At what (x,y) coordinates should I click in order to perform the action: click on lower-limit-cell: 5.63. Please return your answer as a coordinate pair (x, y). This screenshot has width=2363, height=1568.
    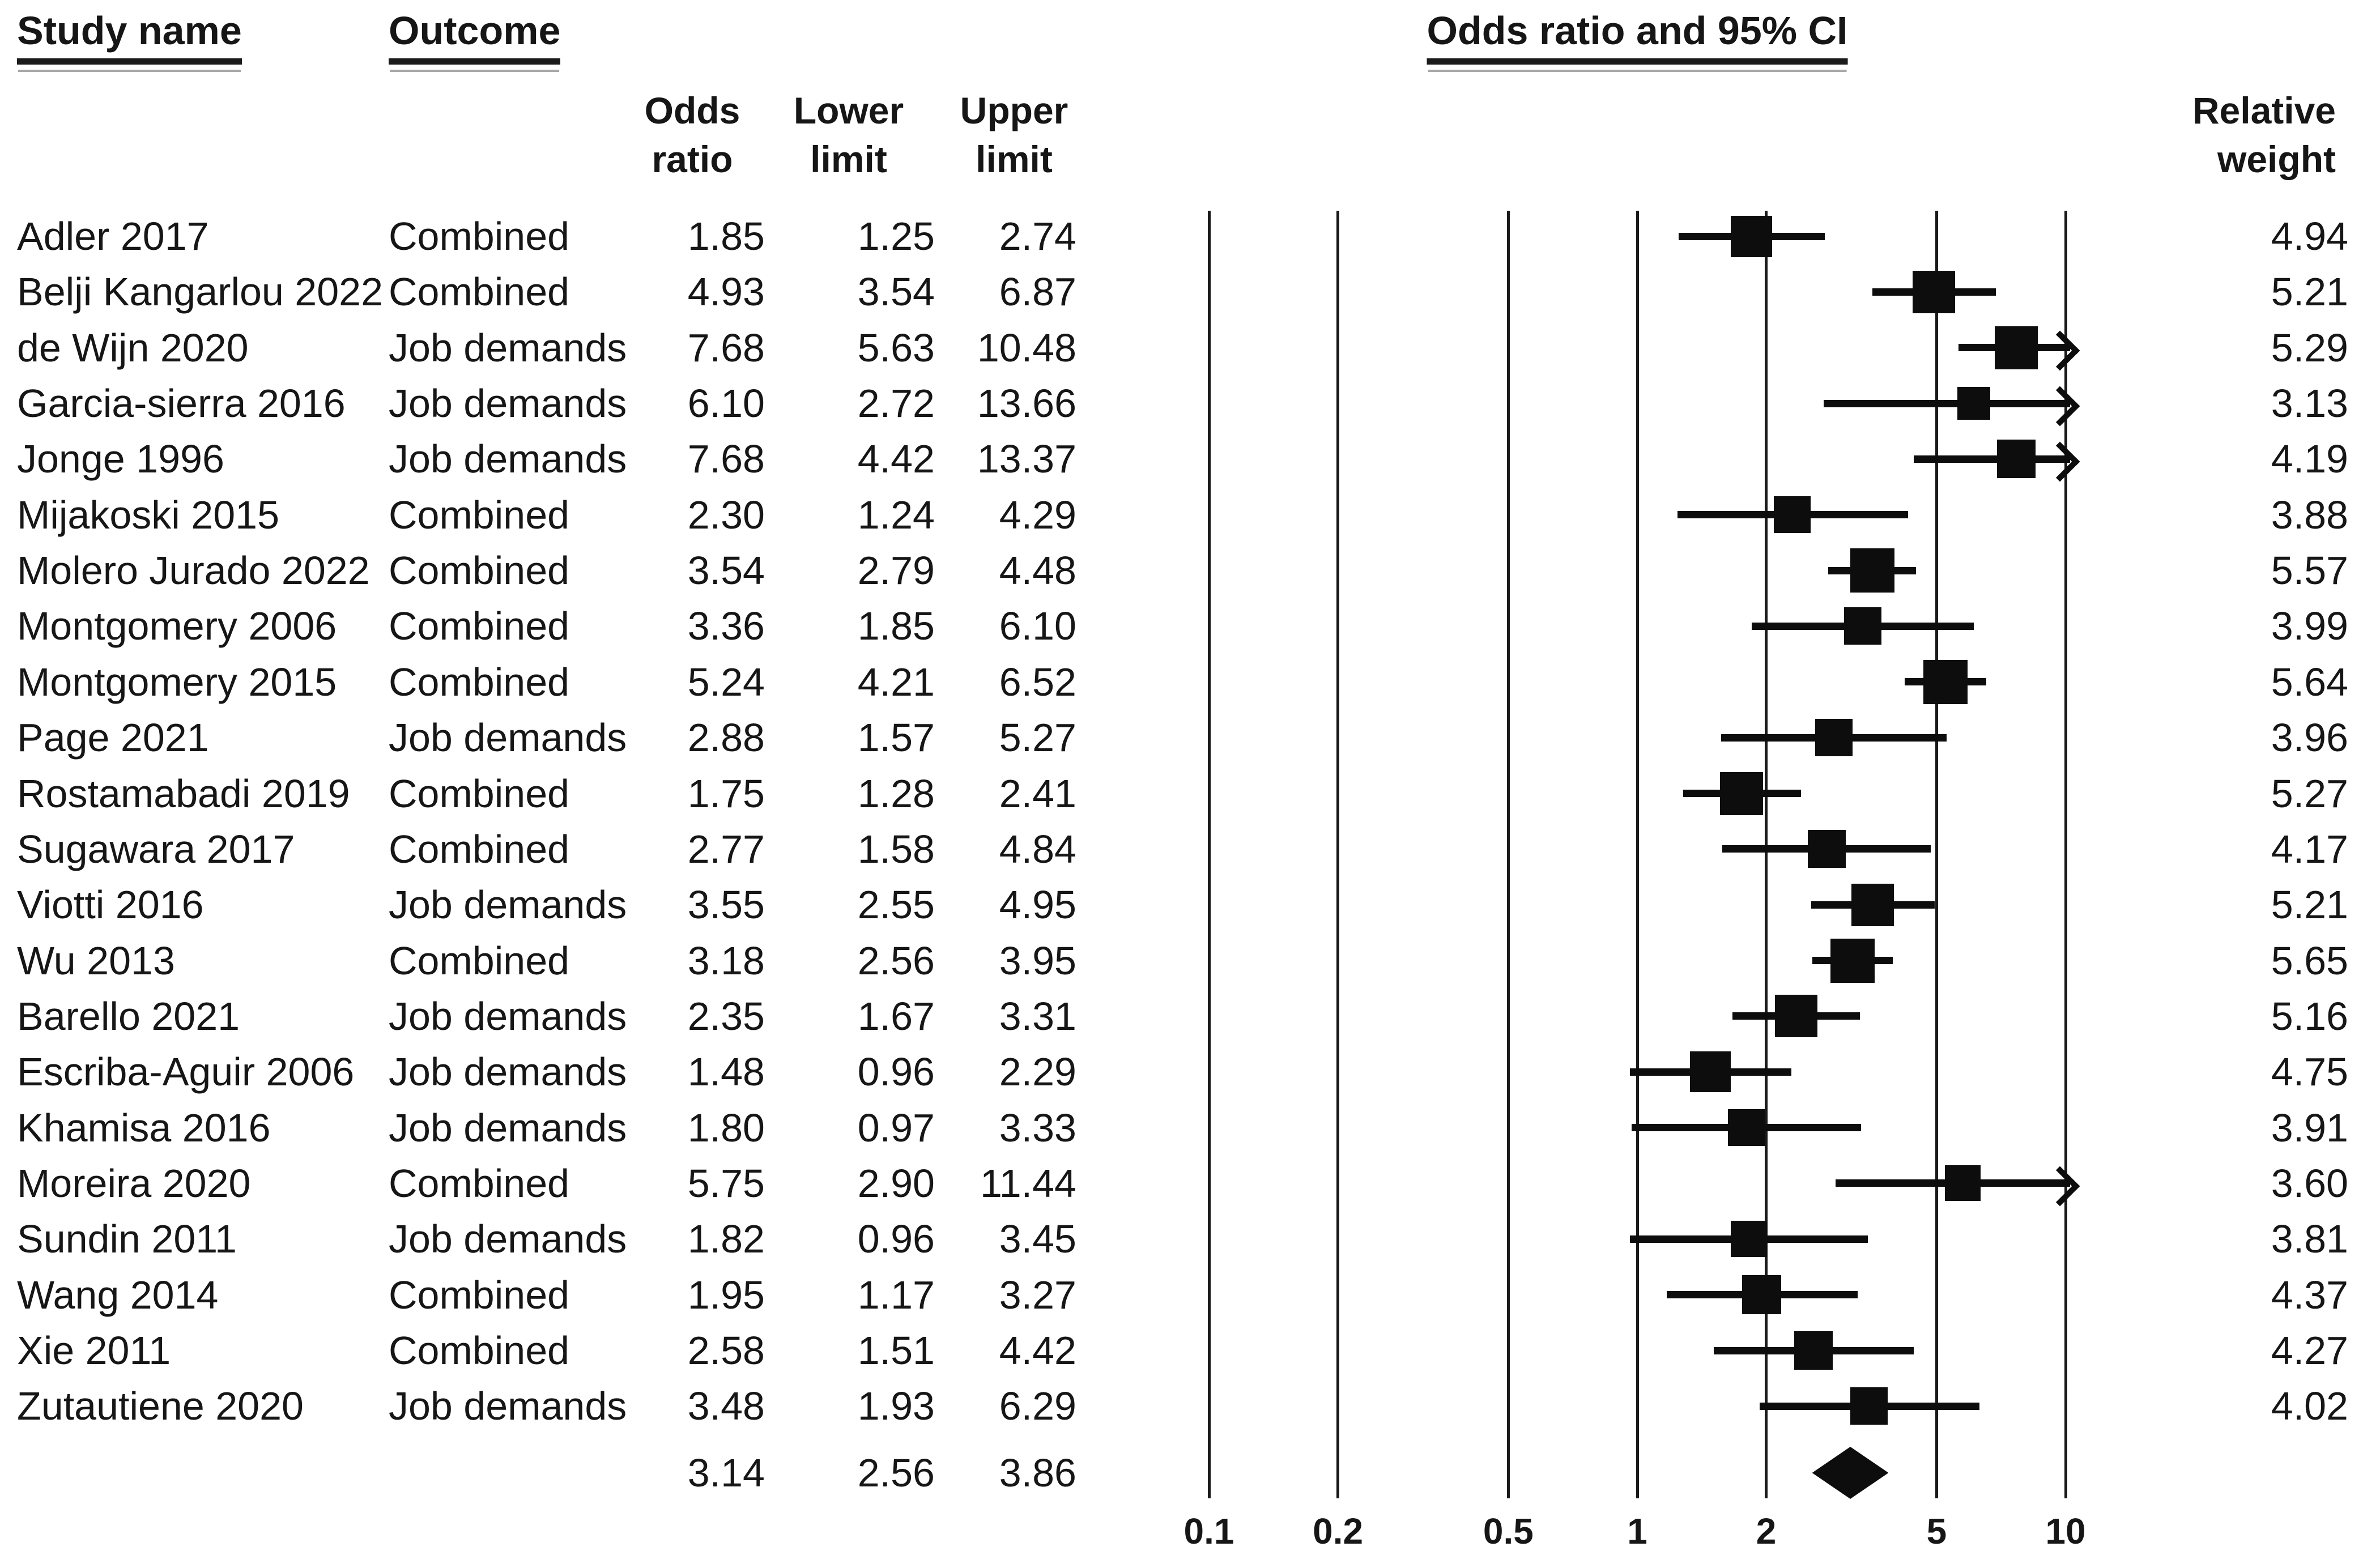
    Looking at the image, I should click on (896, 348).